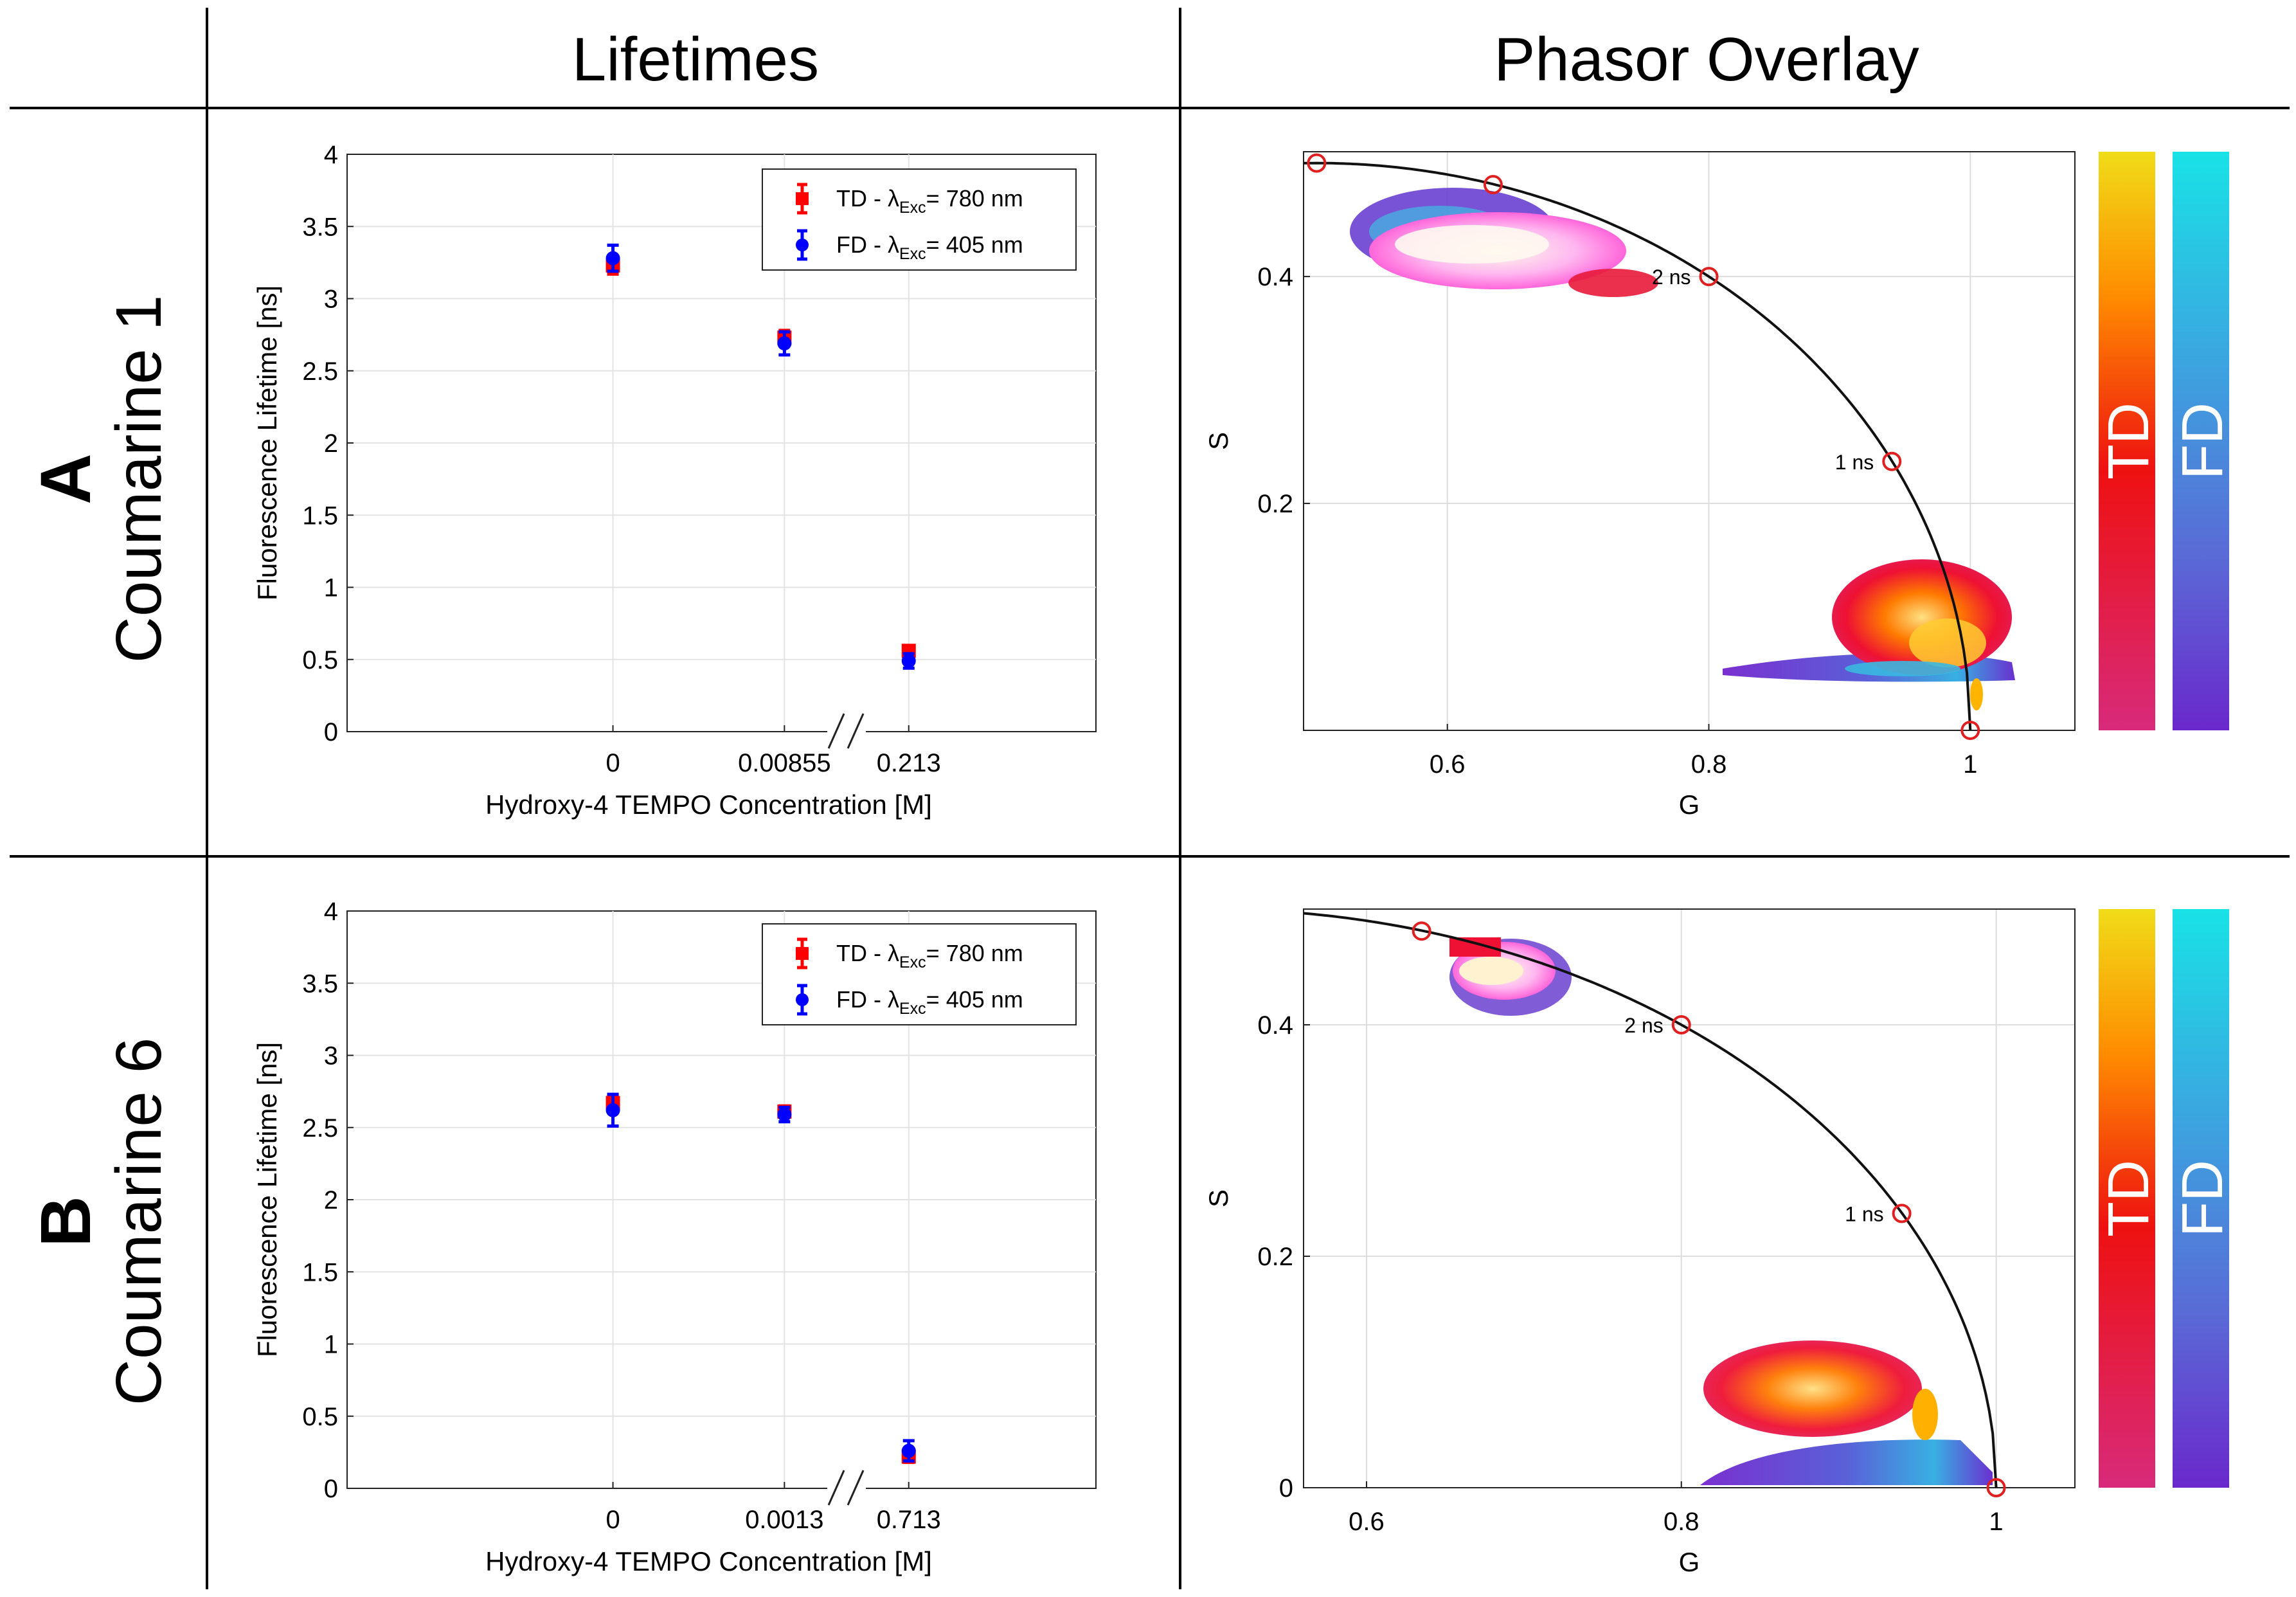 The image size is (2296, 1597). Describe the element at coordinates (695, 59) in the screenshot. I see `header-lifetimes: Lifetimes` at that location.